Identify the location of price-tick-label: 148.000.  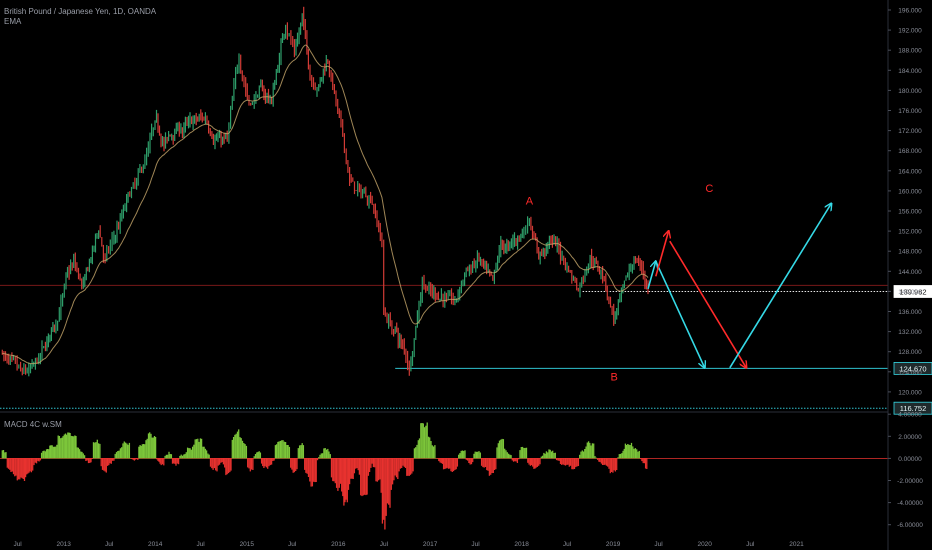
(910, 252).